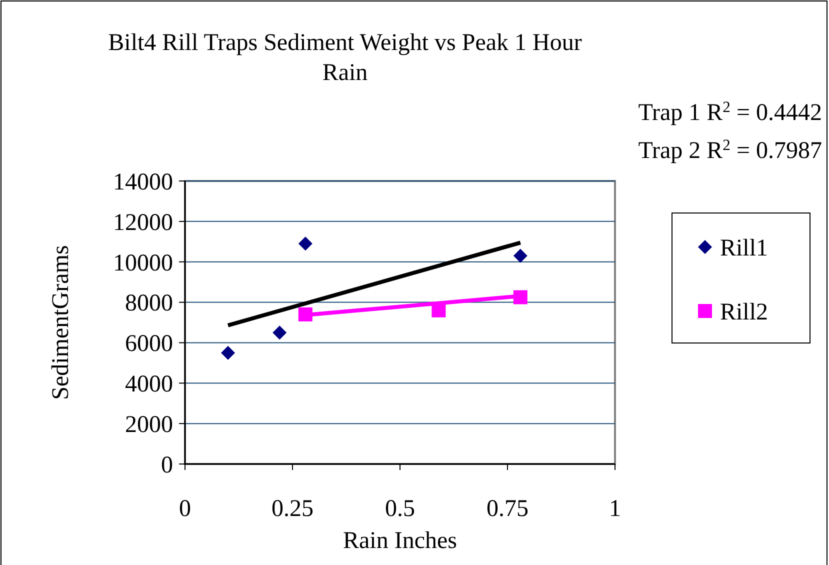 Image resolution: width=829 pixels, height=565 pixels. What do you see at coordinates (149, 425) in the screenshot?
I see `y-tick-label: 2000` at bounding box center [149, 425].